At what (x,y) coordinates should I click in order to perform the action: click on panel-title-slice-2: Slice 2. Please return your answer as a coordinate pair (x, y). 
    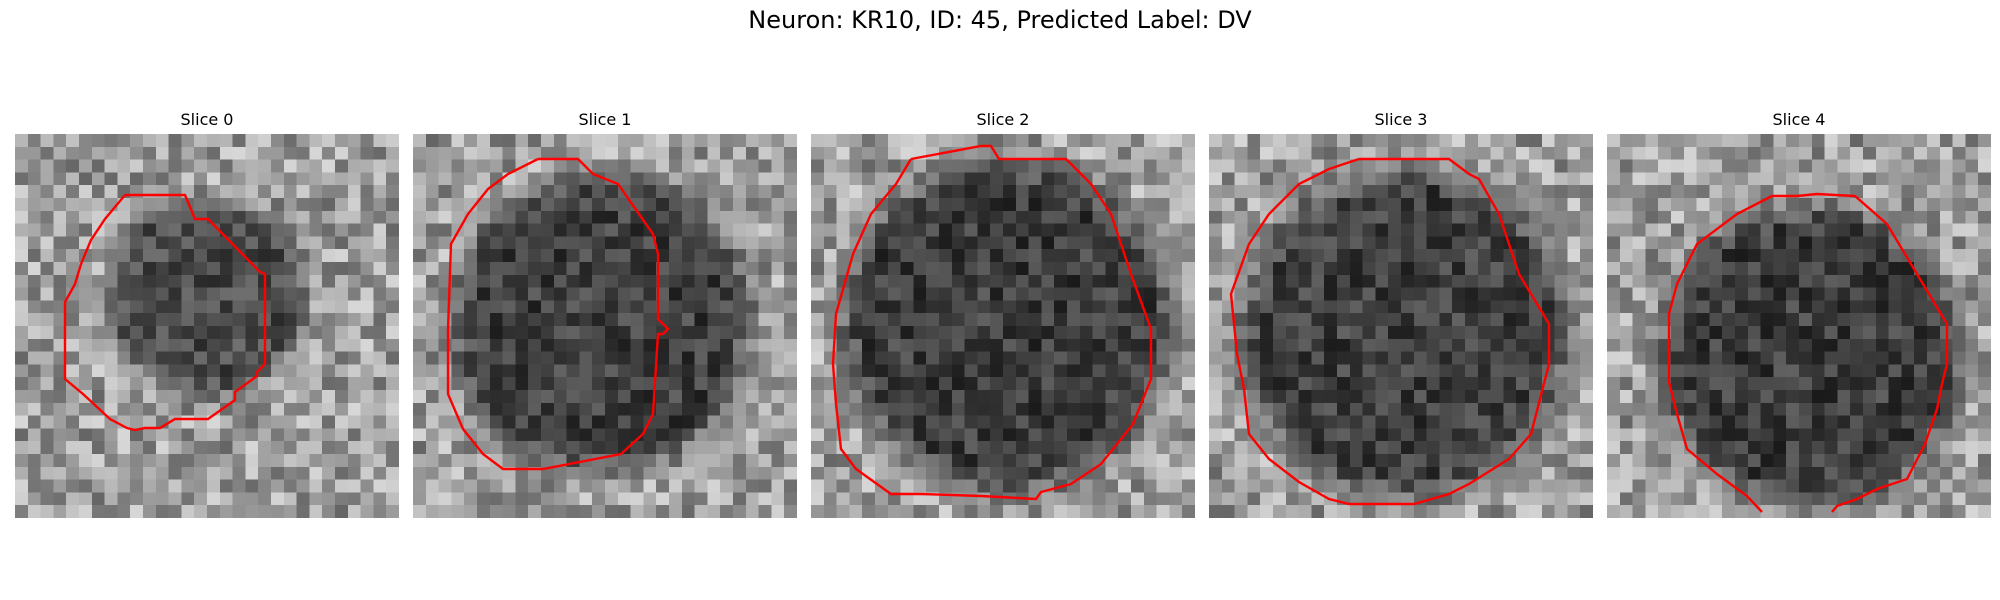
    Looking at the image, I should click on (1003, 119).